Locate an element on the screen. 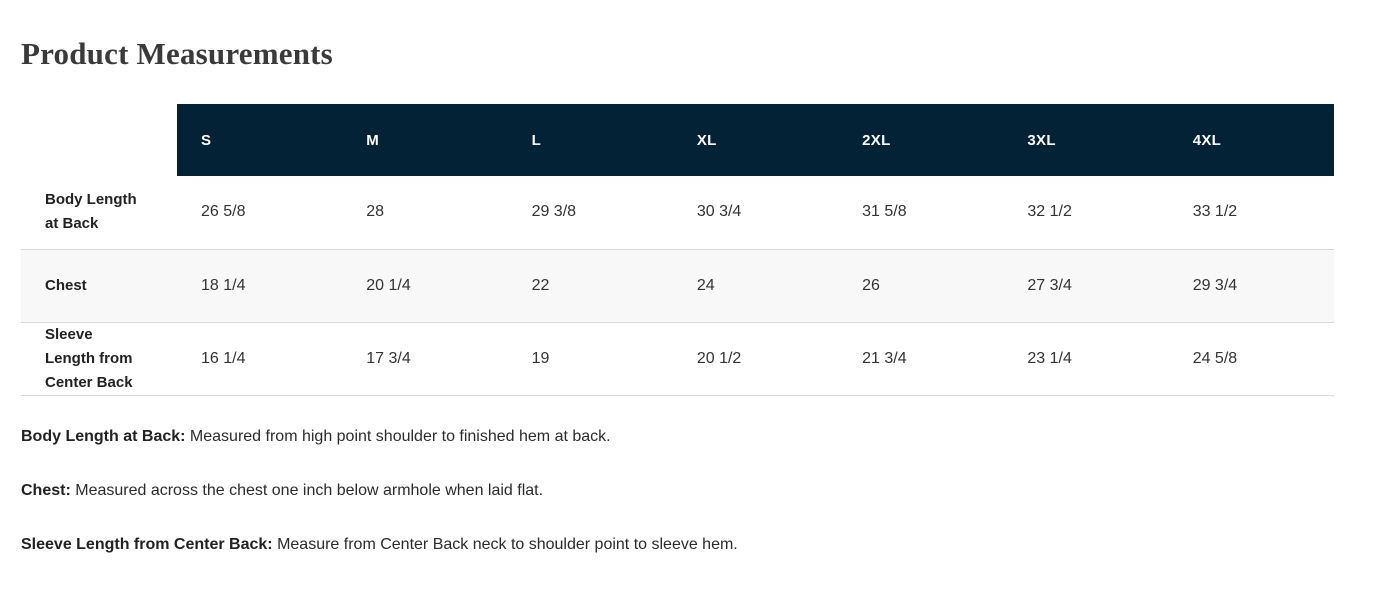 Image resolution: width=1393 pixels, height=613 pixels. measurement-cell: 33 1/2 is located at coordinates (1251, 213).